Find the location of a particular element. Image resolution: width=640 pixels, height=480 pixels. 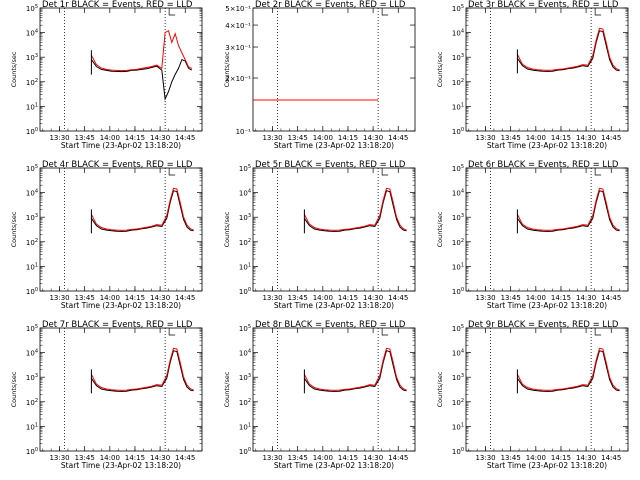

y-tick-label: 5×10⁻¹ is located at coordinates (238, 9).